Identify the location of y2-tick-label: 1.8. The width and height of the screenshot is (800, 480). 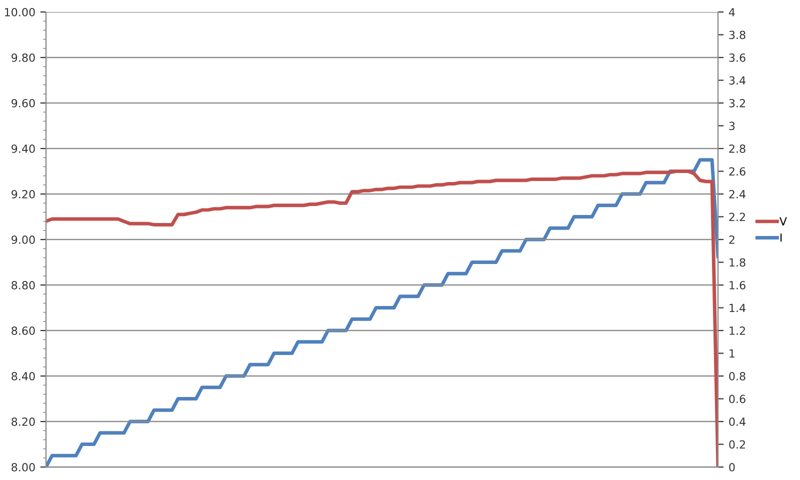
(738, 262).